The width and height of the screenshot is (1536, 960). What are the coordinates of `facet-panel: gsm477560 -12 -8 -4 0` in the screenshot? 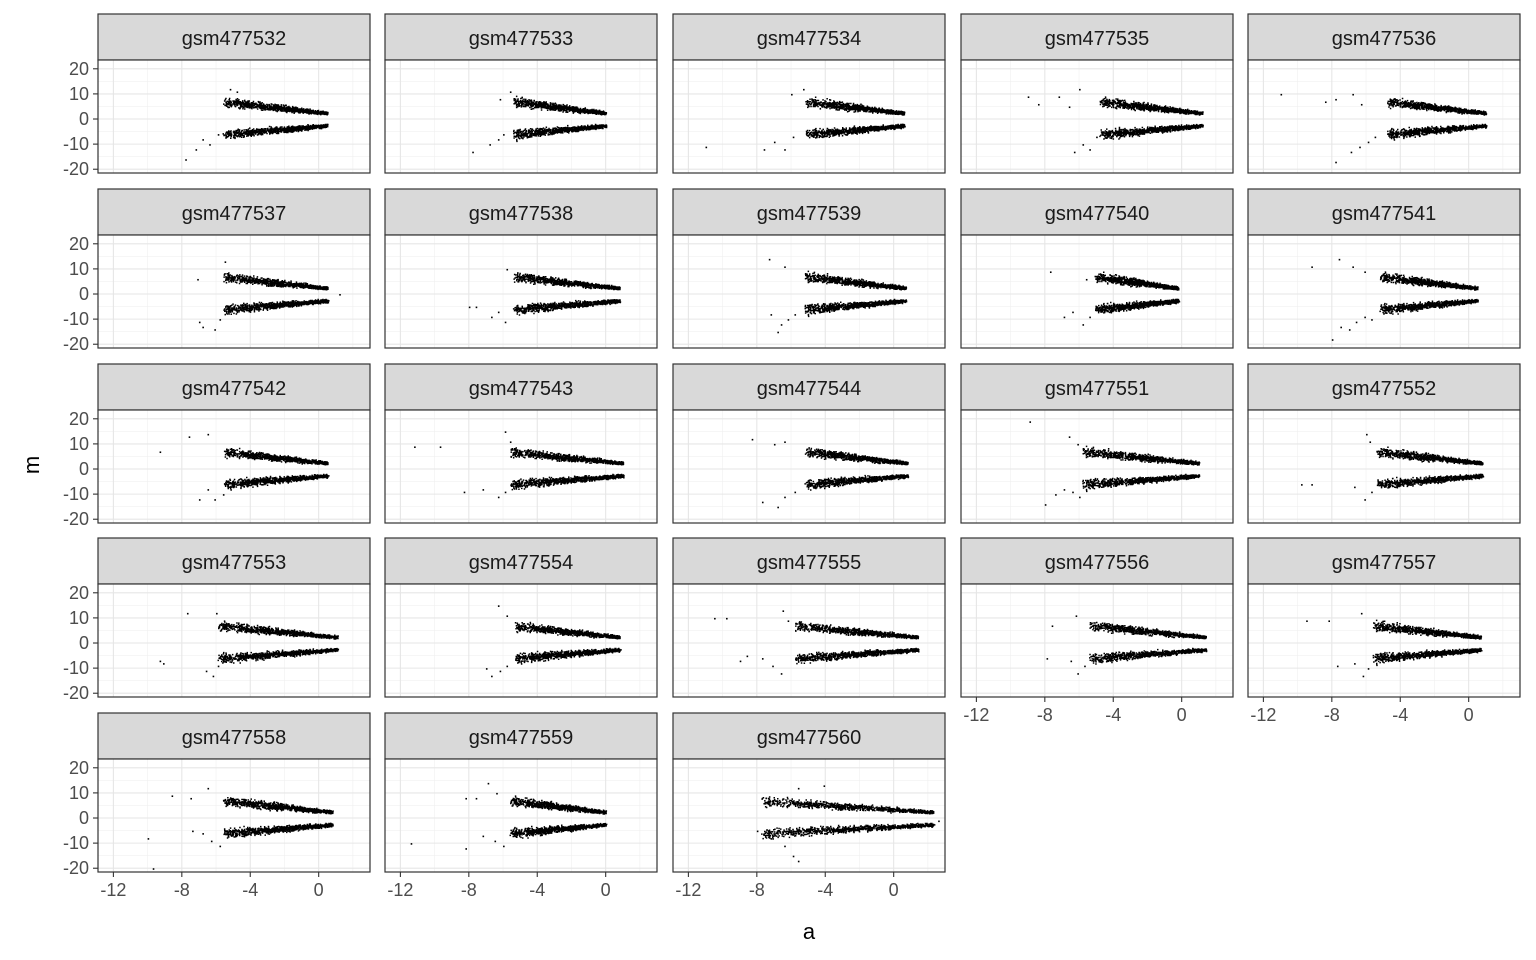 It's located at (809, 806).